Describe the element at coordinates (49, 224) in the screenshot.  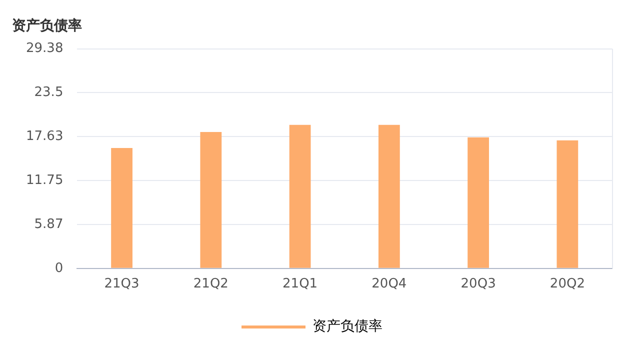
I see `y-tick-label: 5.87` at that location.